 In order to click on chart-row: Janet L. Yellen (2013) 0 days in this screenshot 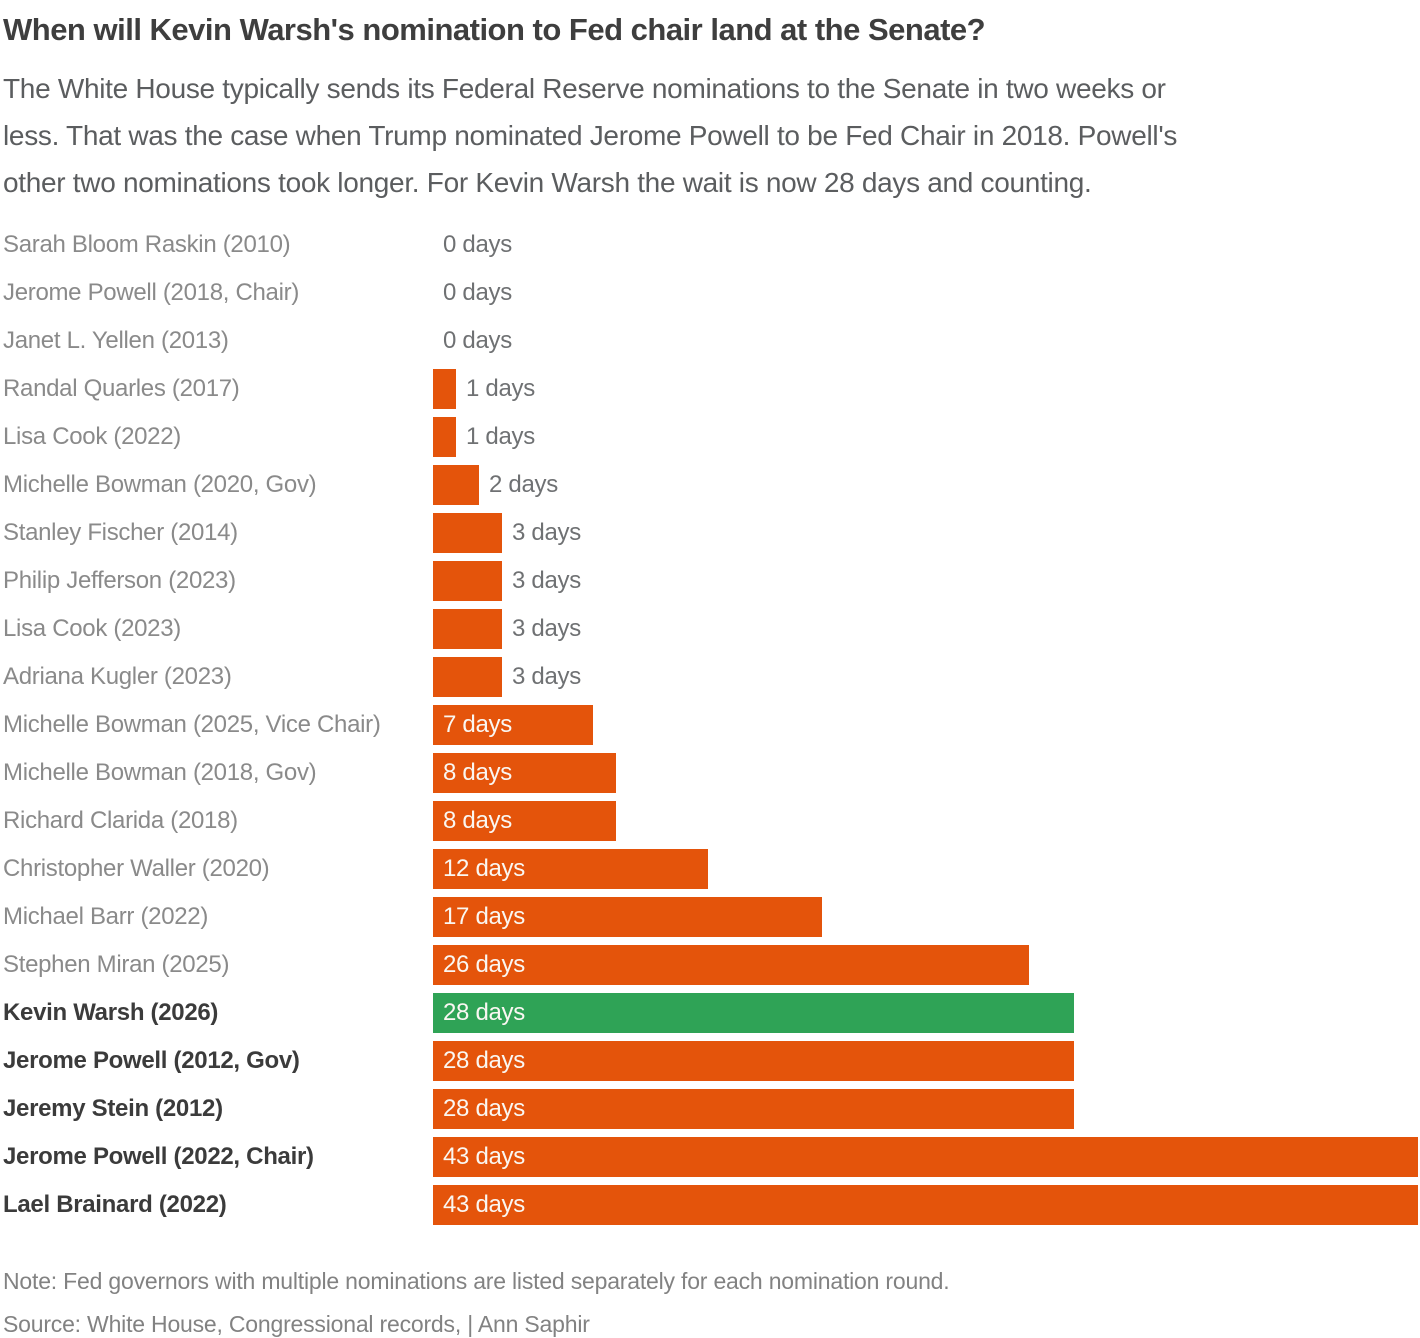, I will do `click(710, 341)`.